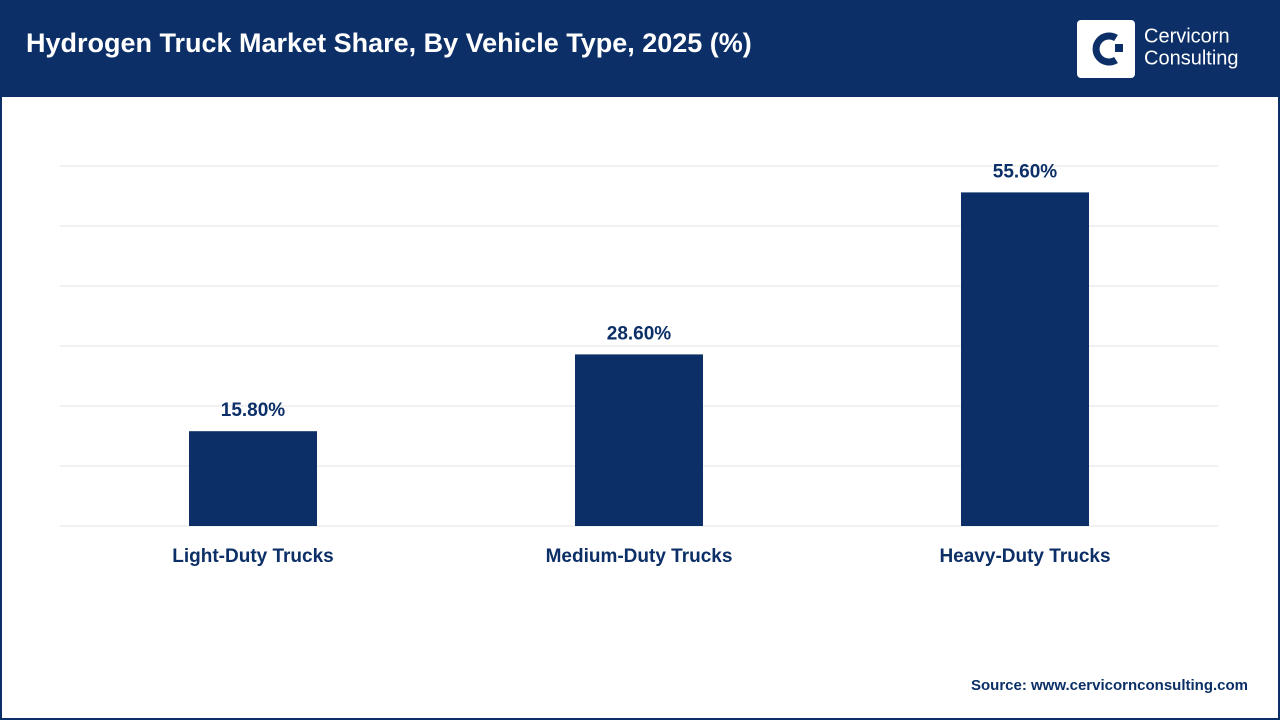  What do you see at coordinates (253, 410) in the screenshot?
I see `data-label: 15.80%` at bounding box center [253, 410].